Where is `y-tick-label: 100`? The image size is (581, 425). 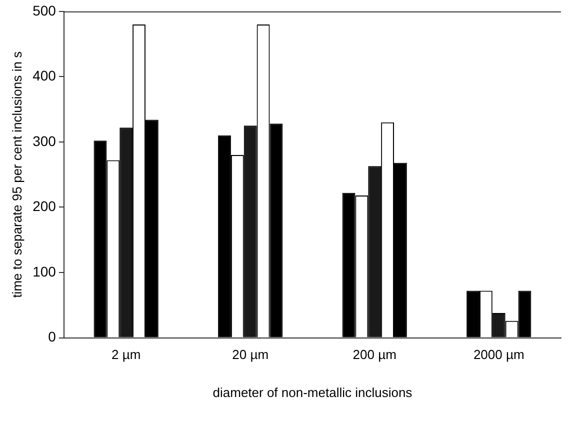 y-tick-label: 100 is located at coordinates (44, 271).